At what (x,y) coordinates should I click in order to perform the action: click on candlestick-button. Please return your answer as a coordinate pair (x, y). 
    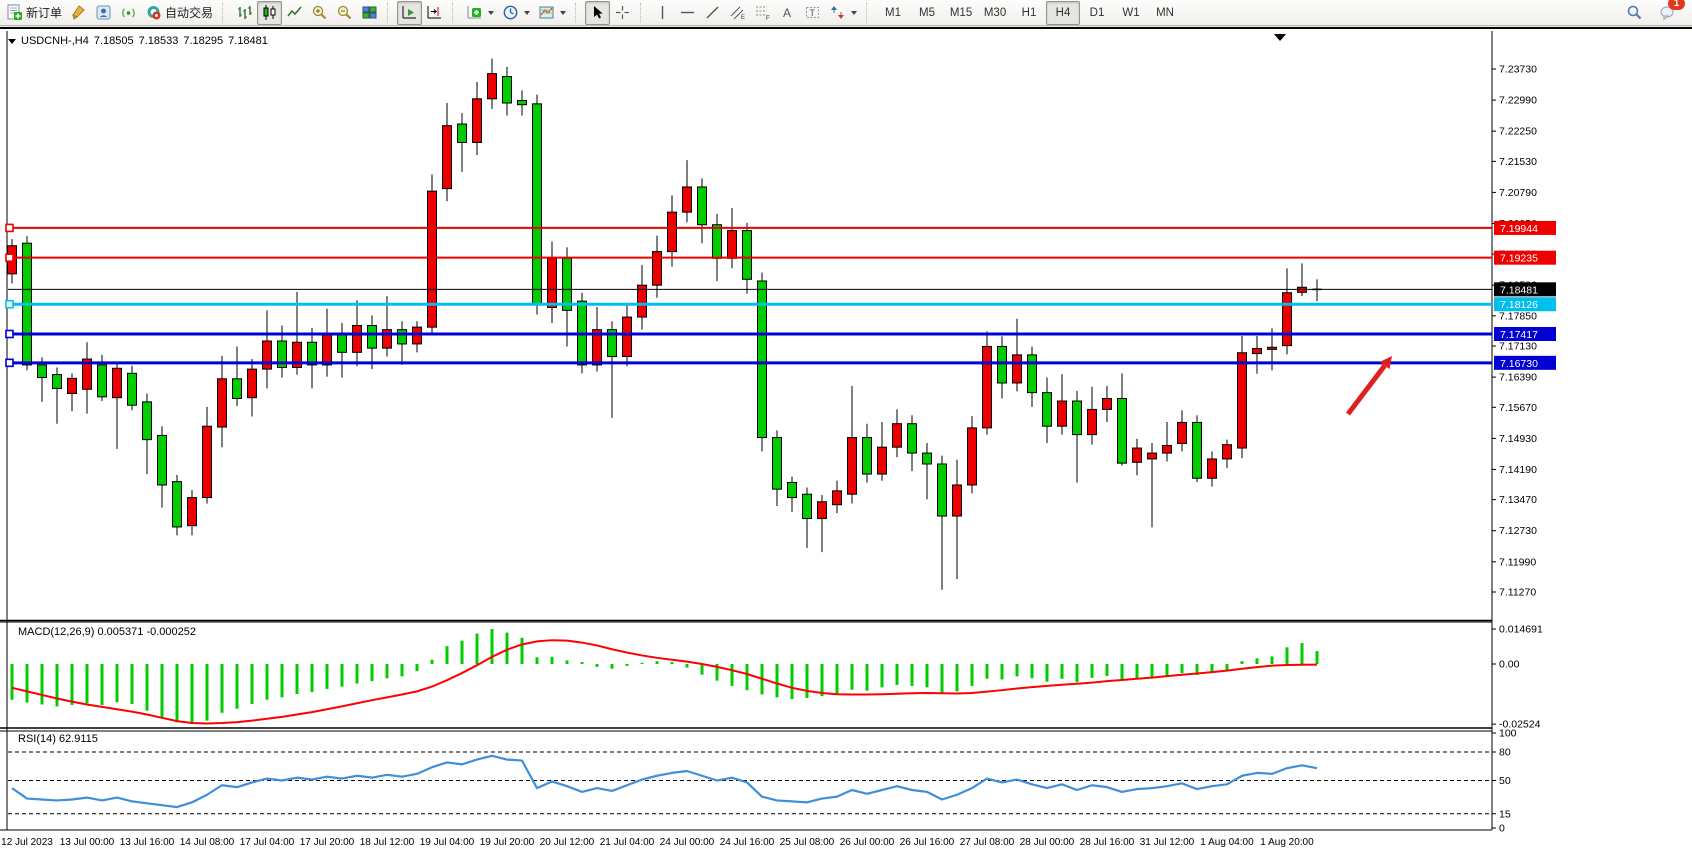
    Looking at the image, I should click on (270, 12).